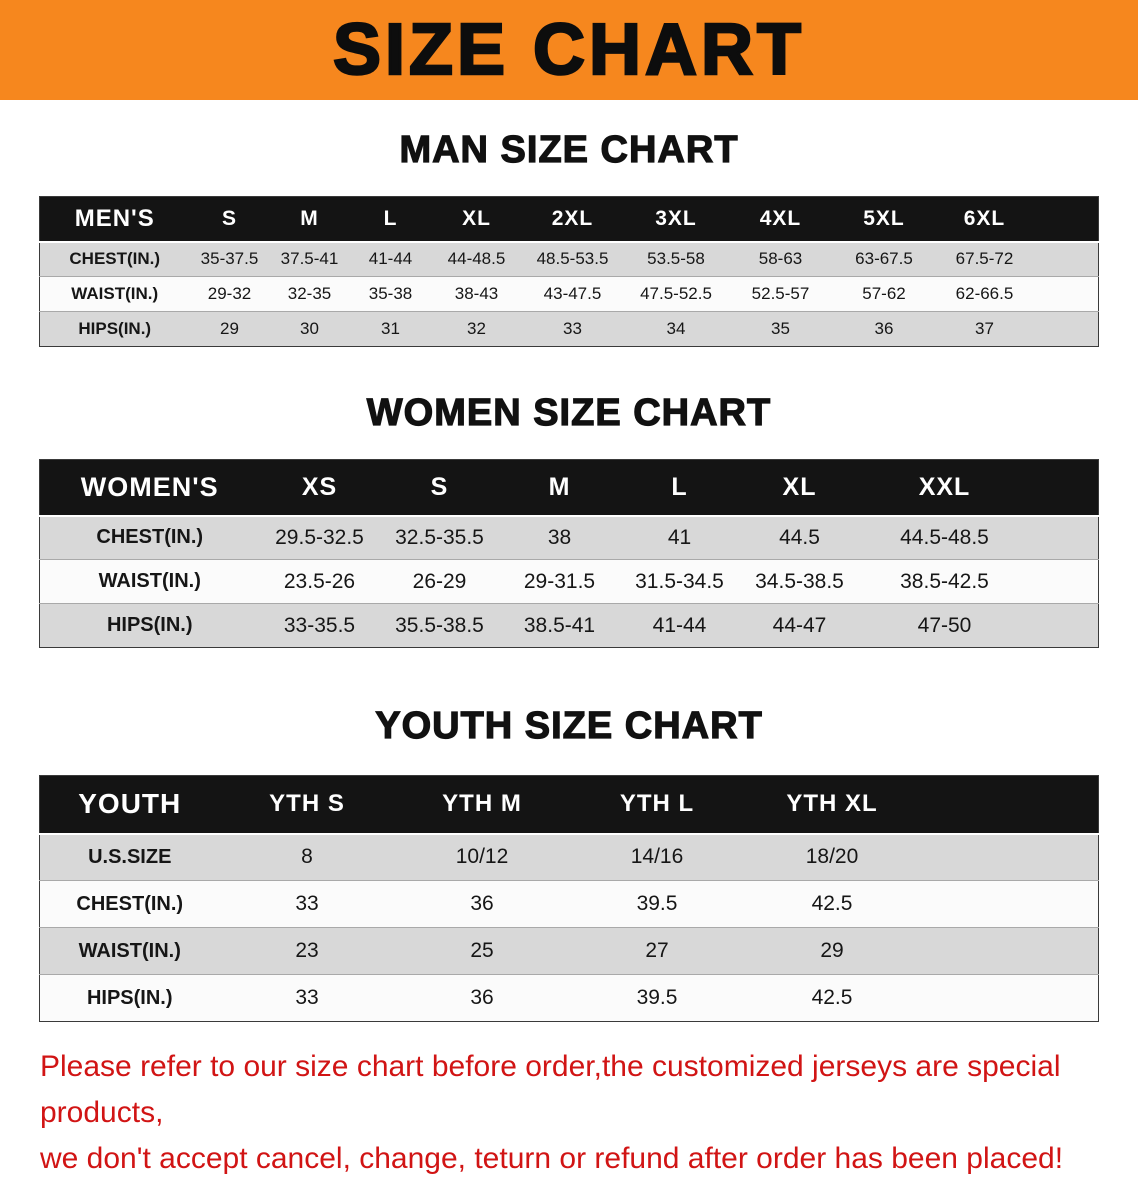 The image size is (1138, 1182). What do you see at coordinates (832, 805) in the screenshot?
I see `size-column-header: YTH XL` at bounding box center [832, 805].